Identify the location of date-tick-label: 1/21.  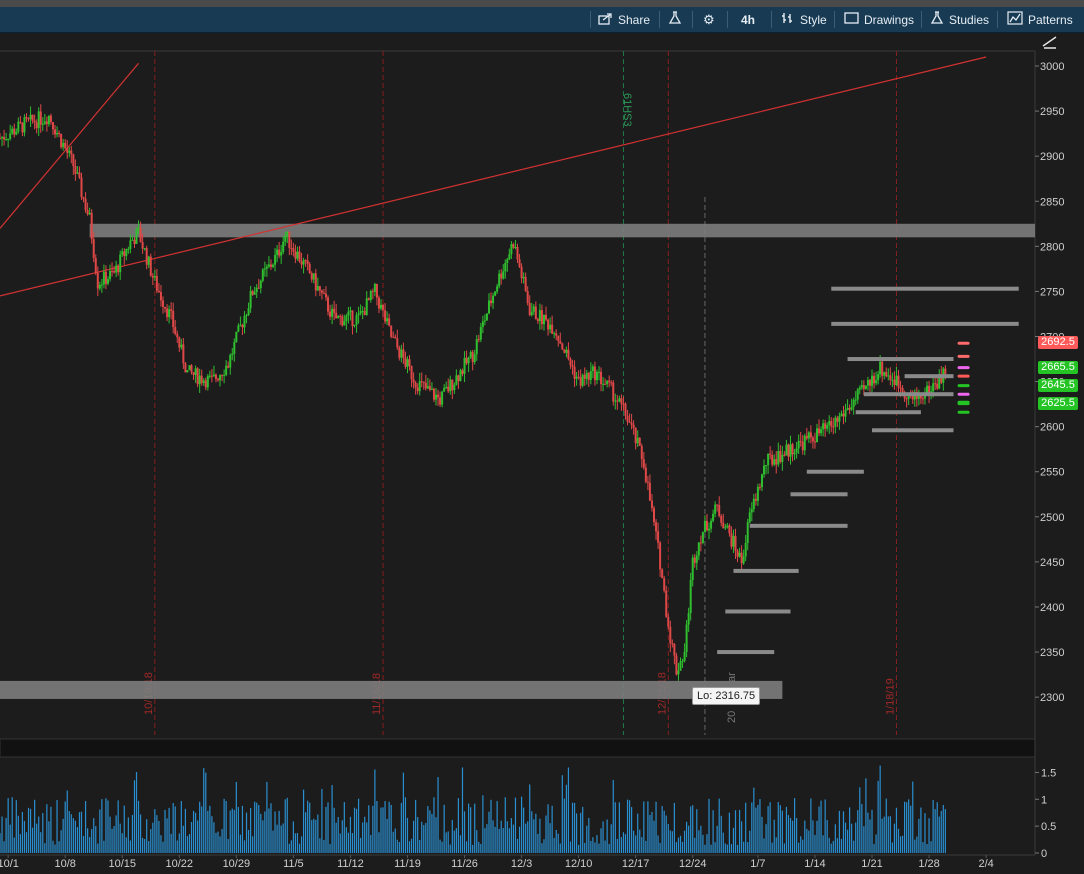
(871, 864).